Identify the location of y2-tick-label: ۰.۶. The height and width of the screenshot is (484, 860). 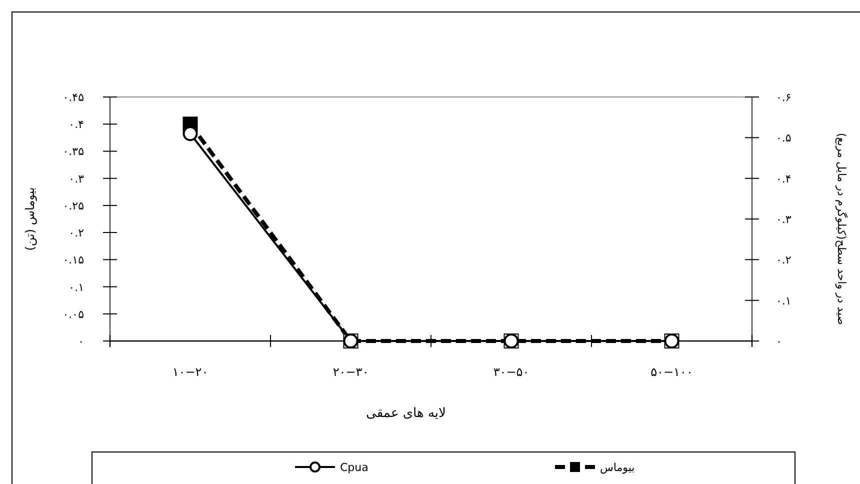
(784, 97).